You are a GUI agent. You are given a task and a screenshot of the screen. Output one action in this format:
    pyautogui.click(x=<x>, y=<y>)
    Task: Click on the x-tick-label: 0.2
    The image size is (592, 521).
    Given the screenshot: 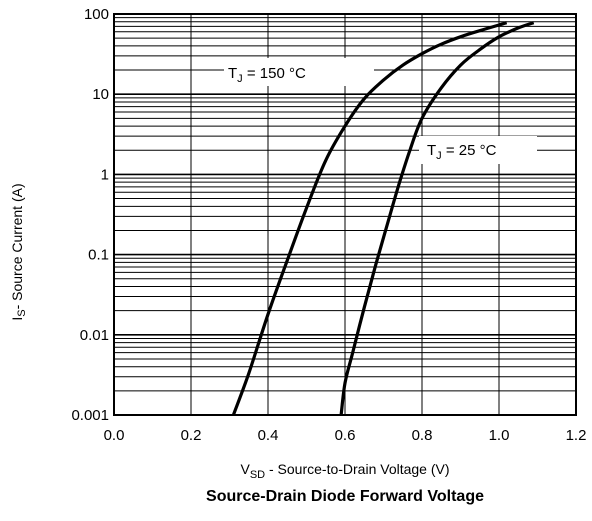 What is the action you would take?
    pyautogui.click(x=191, y=435)
    